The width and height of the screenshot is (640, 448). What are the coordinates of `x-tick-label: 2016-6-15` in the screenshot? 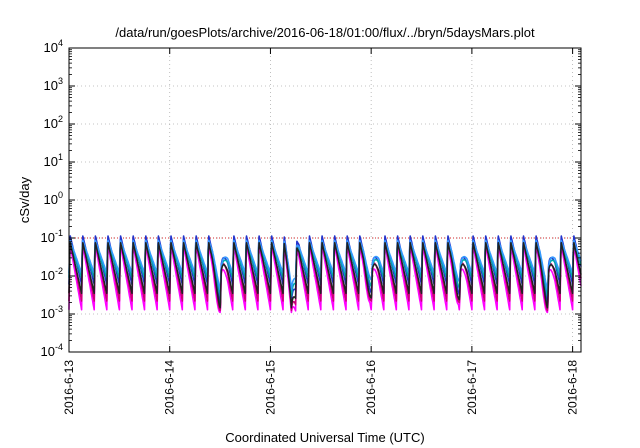 It's located at (270, 387).